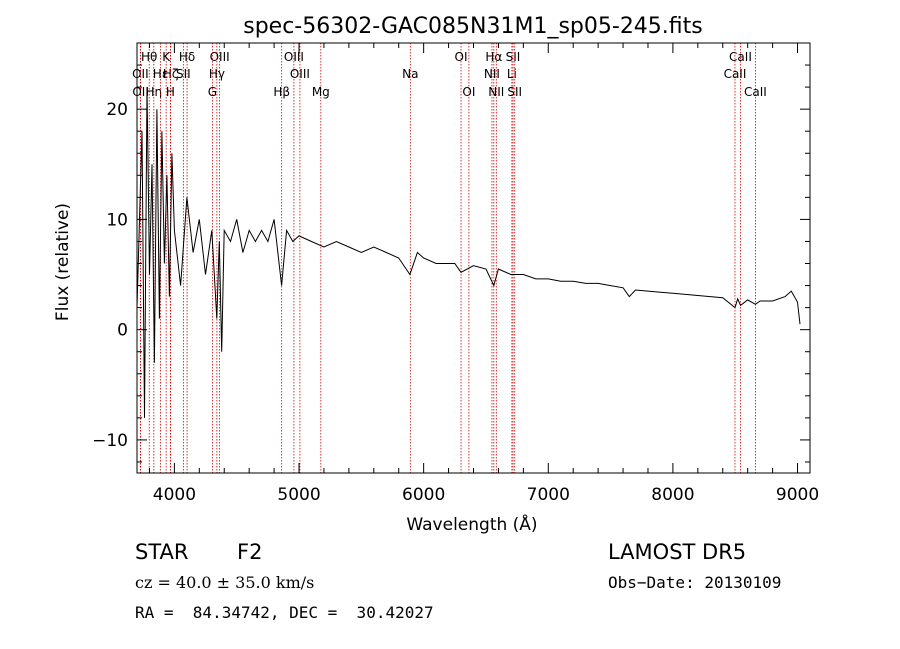 This screenshot has width=900, height=649. Describe the element at coordinates (740, 57) in the screenshot. I see `line-marker-label-26: CaII` at that location.